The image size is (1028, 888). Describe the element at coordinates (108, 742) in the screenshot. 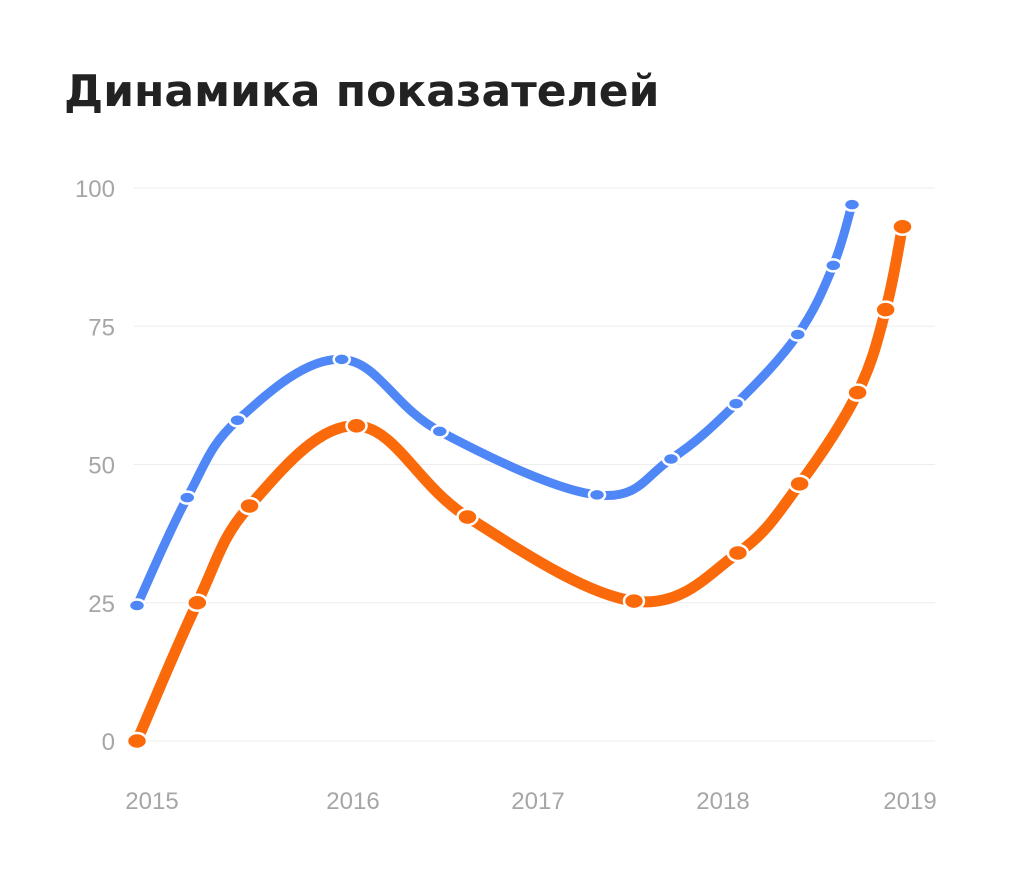

I see `y-tick-label: 0` at that location.